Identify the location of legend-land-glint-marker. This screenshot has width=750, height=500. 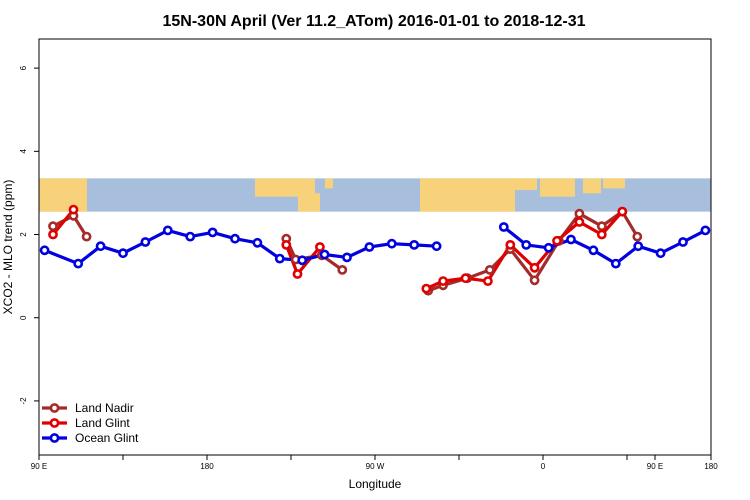
(54, 423).